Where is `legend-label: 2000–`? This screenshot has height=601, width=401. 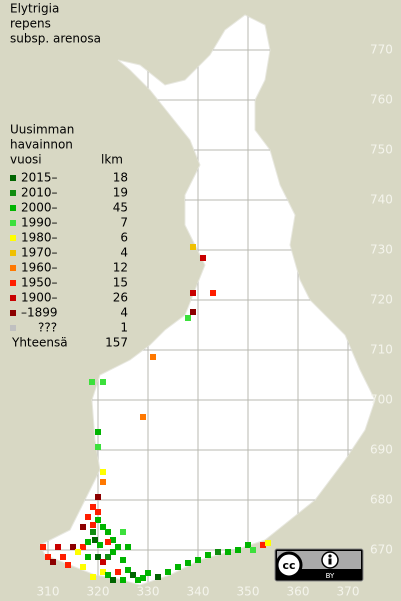 legend-label: 2000– is located at coordinates (39, 208).